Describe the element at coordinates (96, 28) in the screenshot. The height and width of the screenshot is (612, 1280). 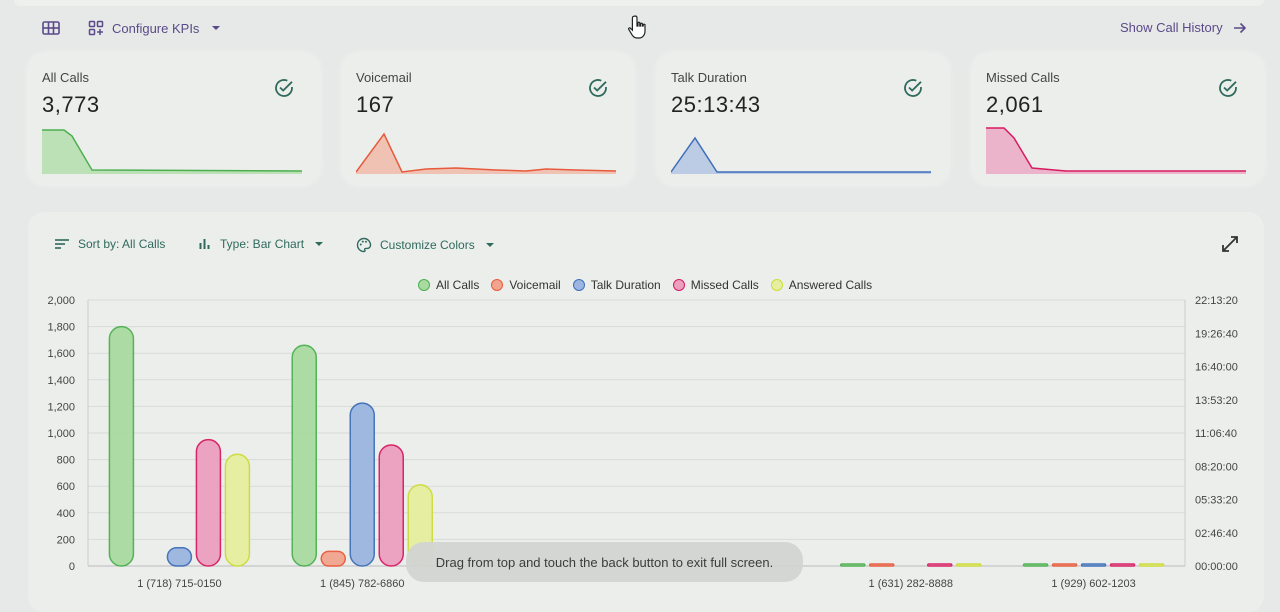
I see `dashboard-add-icon` at that location.